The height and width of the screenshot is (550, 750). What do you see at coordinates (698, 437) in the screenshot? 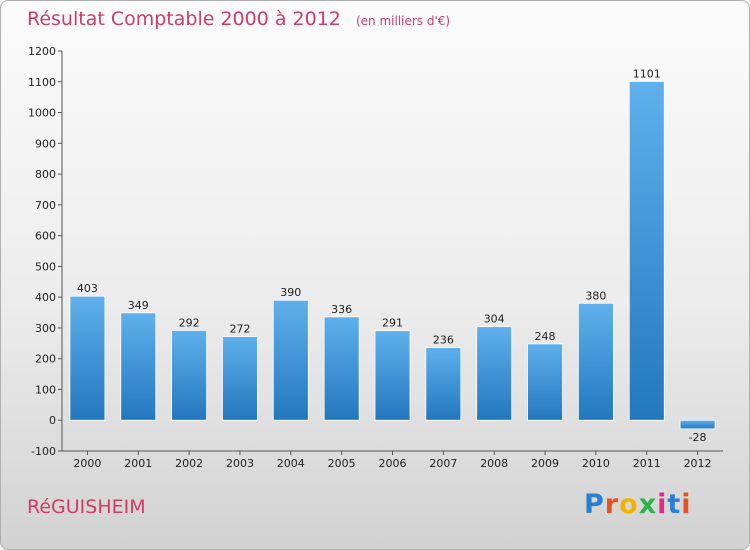
I see `value-label-2012: -28` at bounding box center [698, 437].